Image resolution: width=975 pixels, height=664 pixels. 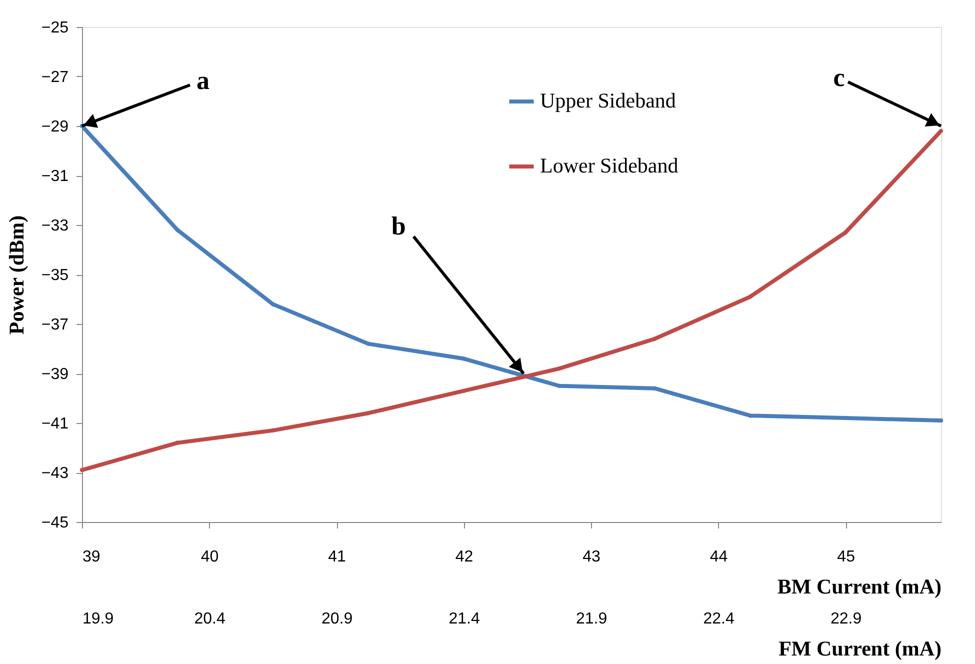 I want to click on y-tick-label: −39, so click(x=55, y=374).